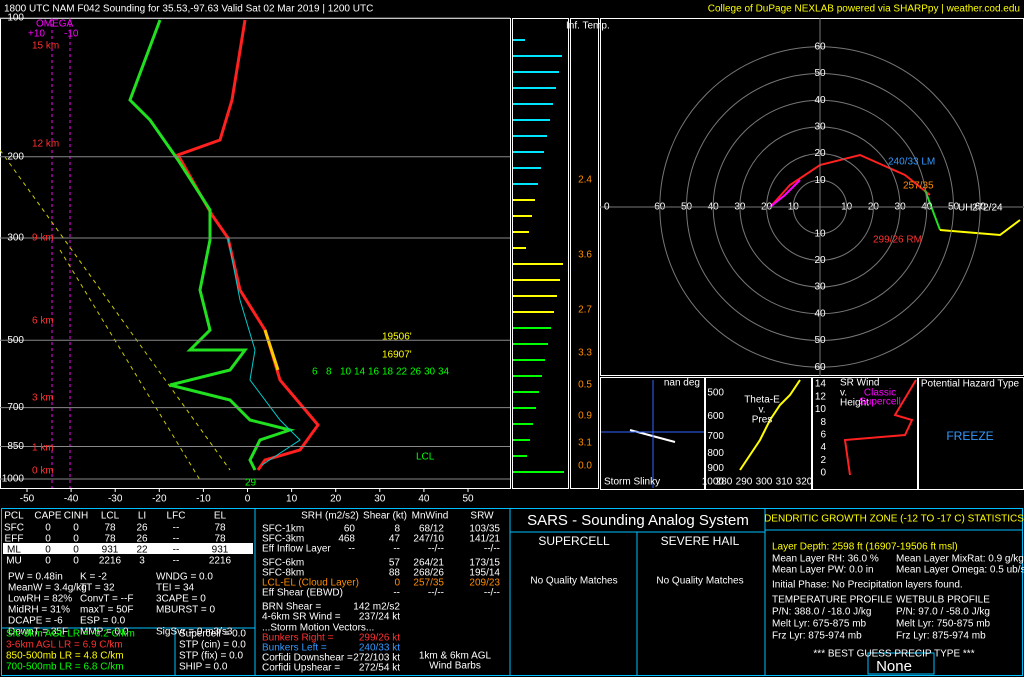 The image size is (1024, 677). What do you see at coordinates (55, 24) in the screenshot?
I see `skewt-omega: OMEGA` at bounding box center [55, 24].